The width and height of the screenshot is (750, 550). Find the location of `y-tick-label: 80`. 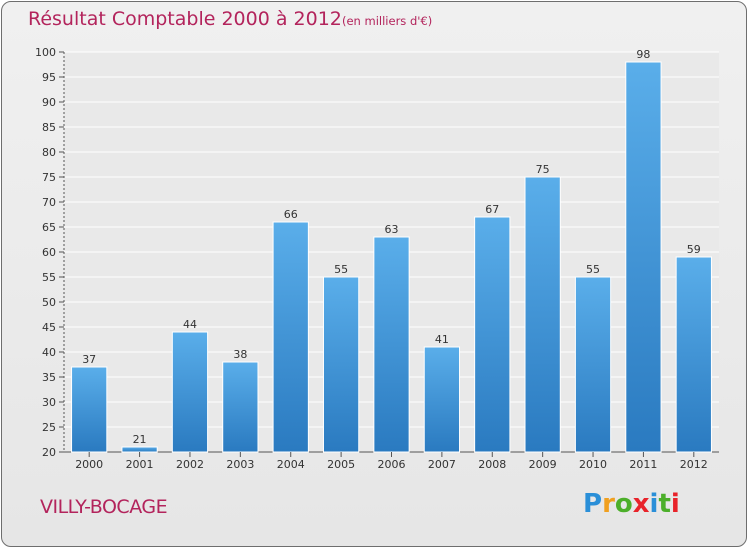

y-tick-label: 80 is located at coordinates (49, 152).